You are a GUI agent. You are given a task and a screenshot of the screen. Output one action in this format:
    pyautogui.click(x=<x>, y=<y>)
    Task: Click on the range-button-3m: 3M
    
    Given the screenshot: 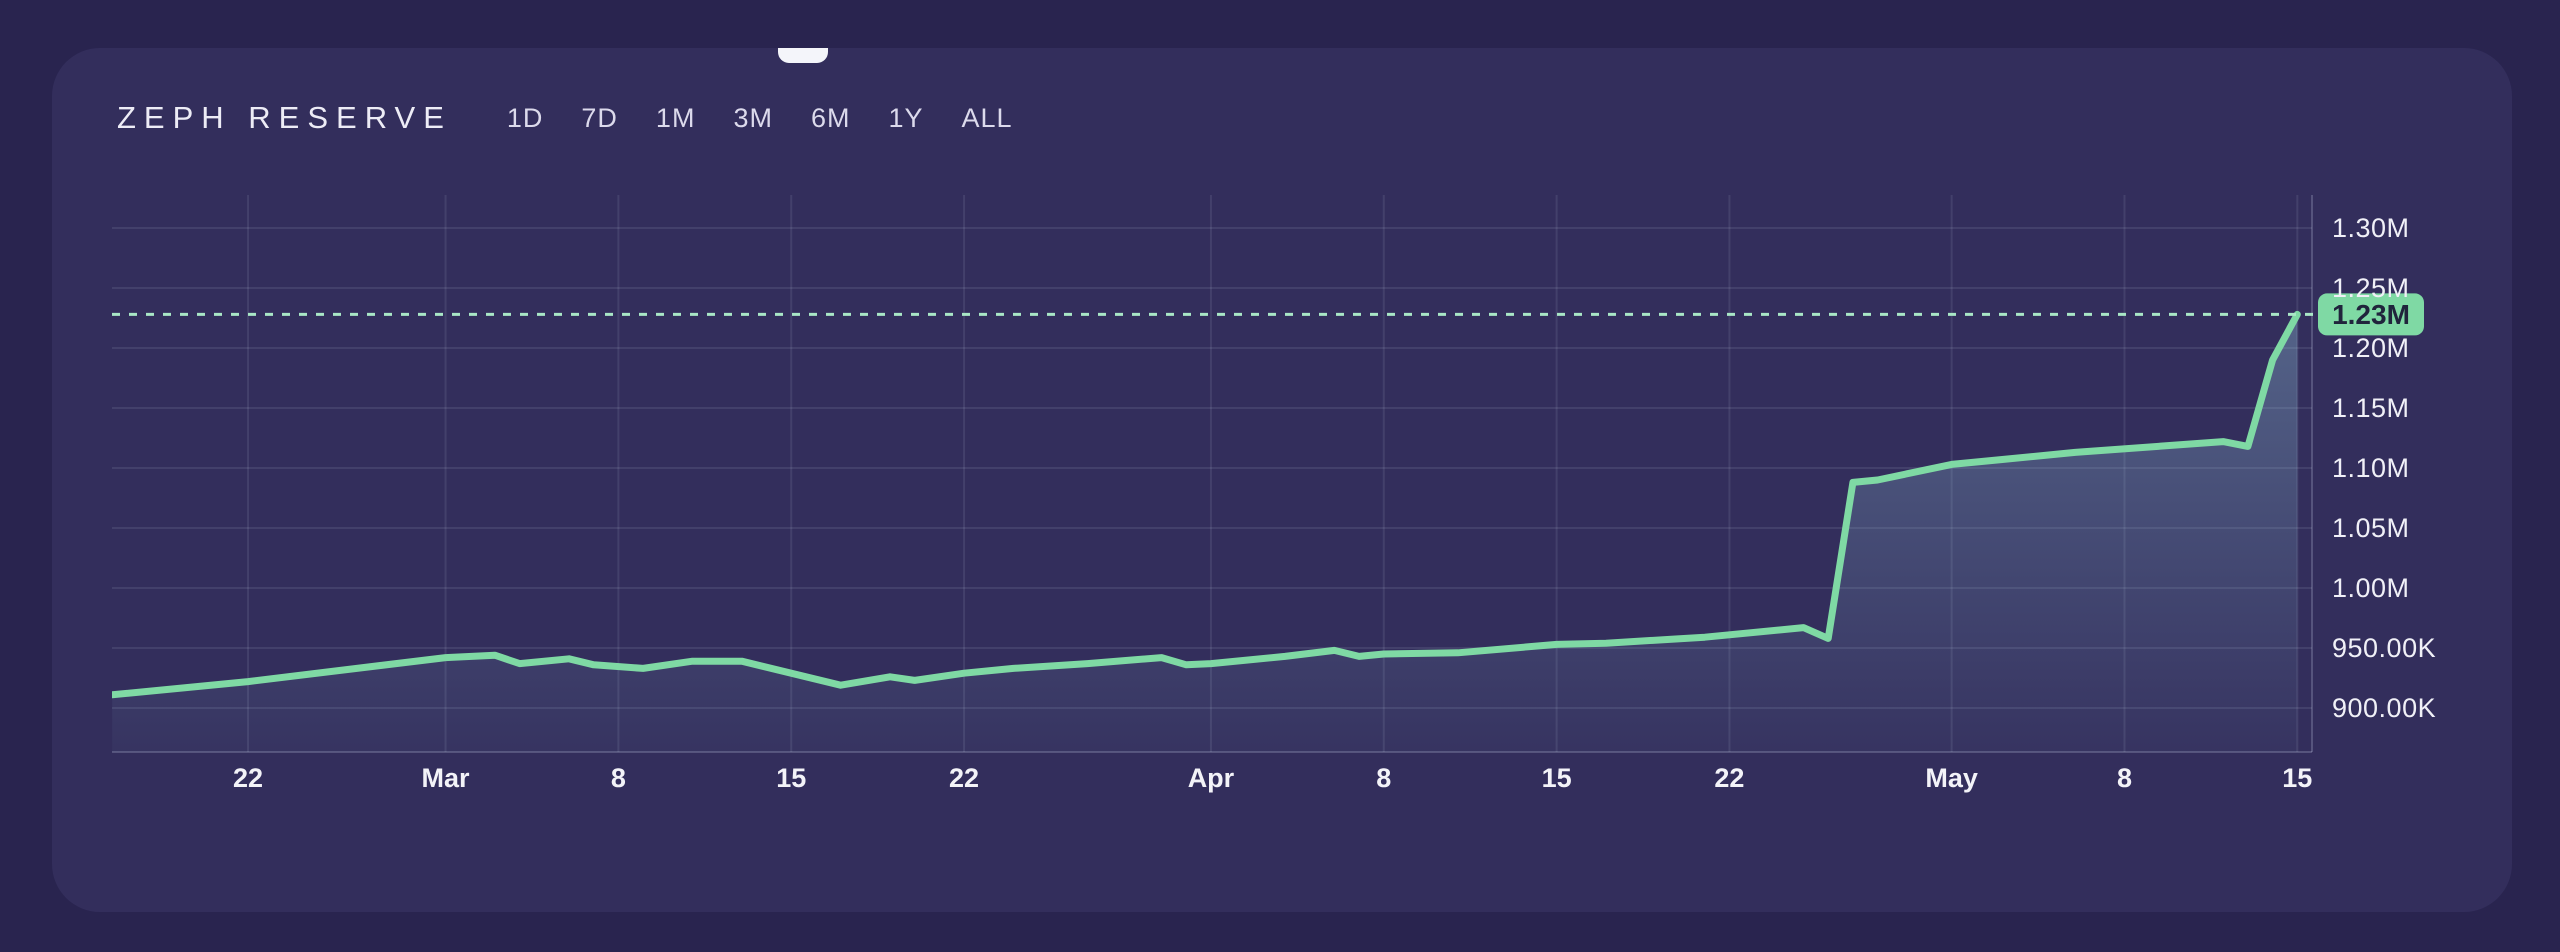 What is the action you would take?
    pyautogui.click(x=753, y=117)
    